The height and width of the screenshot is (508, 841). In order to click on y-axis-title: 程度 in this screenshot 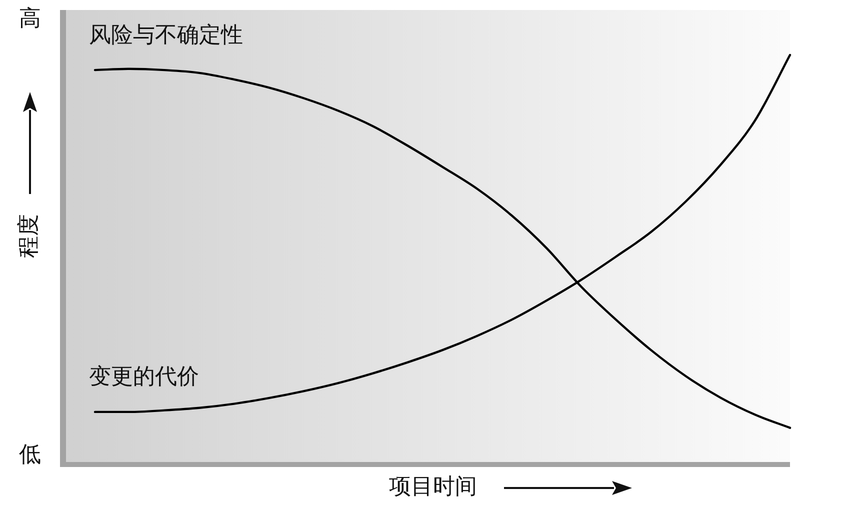, I will do `click(29, 236)`.